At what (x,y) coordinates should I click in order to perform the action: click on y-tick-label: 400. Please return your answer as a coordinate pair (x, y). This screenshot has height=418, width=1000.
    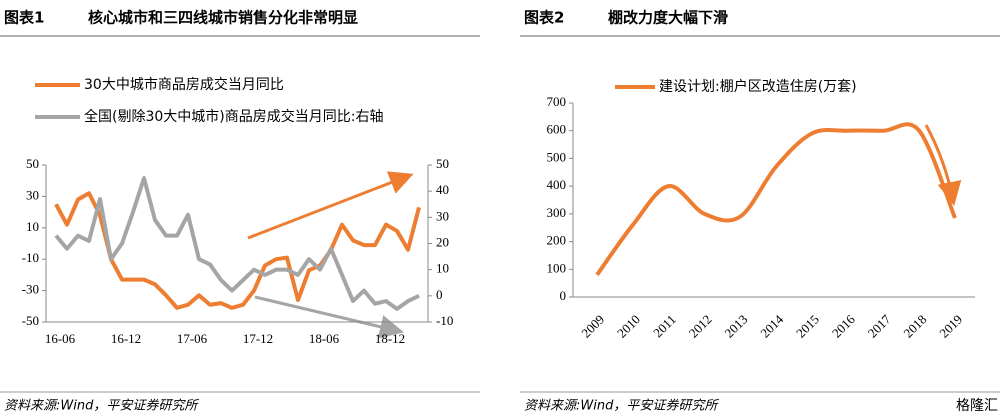
    Looking at the image, I should click on (557, 184).